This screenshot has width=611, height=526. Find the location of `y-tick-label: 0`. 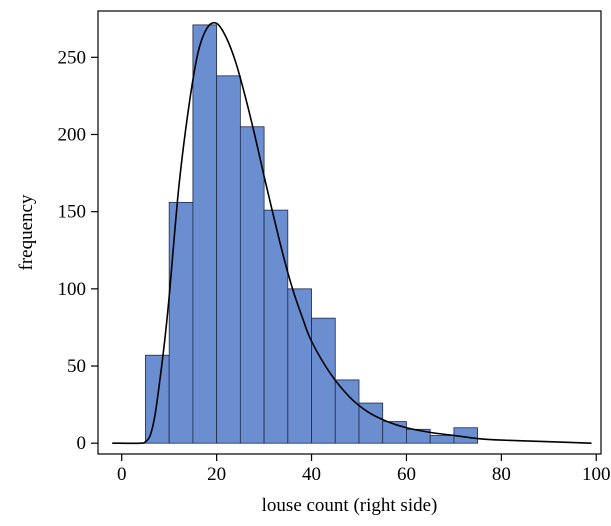

y-tick-label: 0 is located at coordinates (82, 443).